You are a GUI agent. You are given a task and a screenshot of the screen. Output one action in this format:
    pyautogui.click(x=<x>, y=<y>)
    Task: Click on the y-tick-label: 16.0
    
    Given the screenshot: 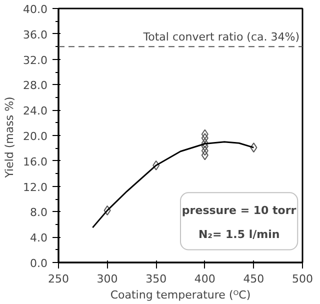 What is the action you would take?
    pyautogui.click(x=35, y=161)
    